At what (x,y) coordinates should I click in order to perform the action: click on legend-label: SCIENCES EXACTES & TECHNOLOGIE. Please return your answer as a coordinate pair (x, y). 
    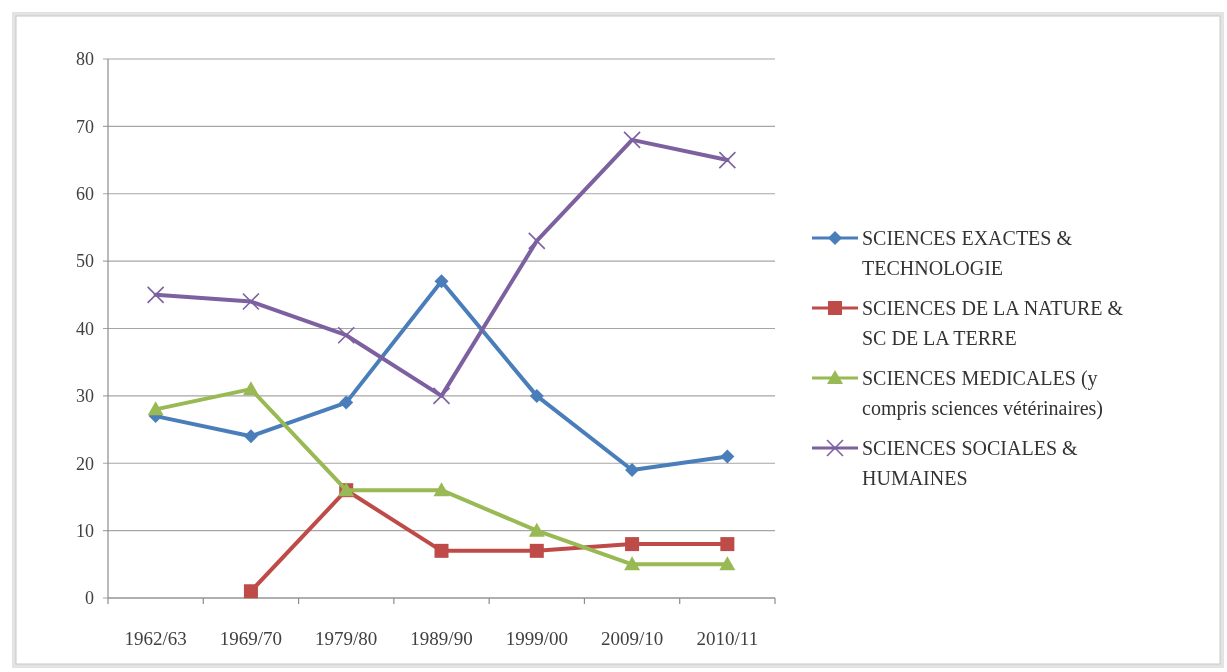
    Looking at the image, I should click on (967, 253).